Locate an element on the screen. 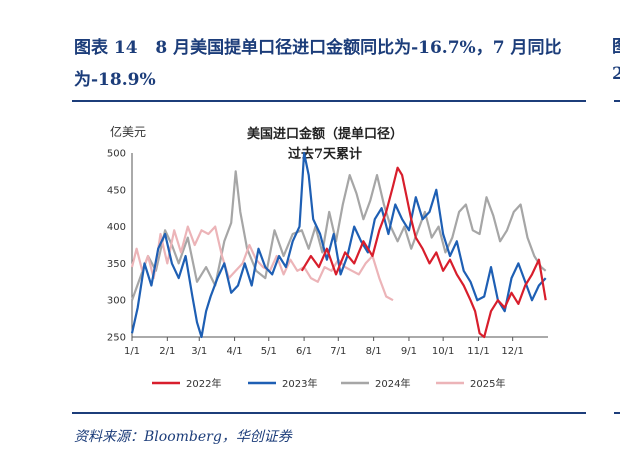 This screenshot has height=457, width=620. y-axis-label: 亿美元 is located at coordinates (128, 131).